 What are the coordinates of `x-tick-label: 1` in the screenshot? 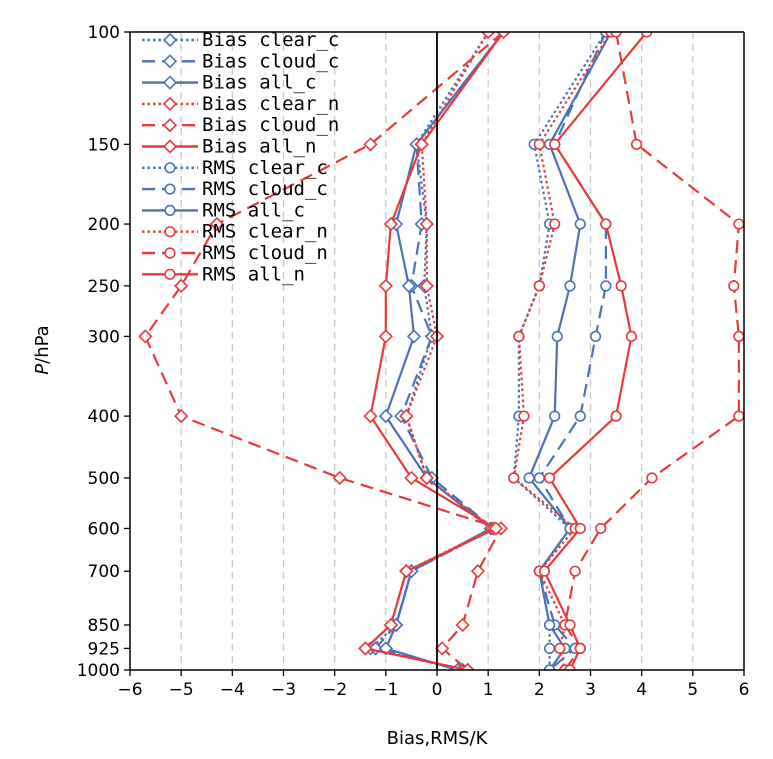 It's located at (488, 690).